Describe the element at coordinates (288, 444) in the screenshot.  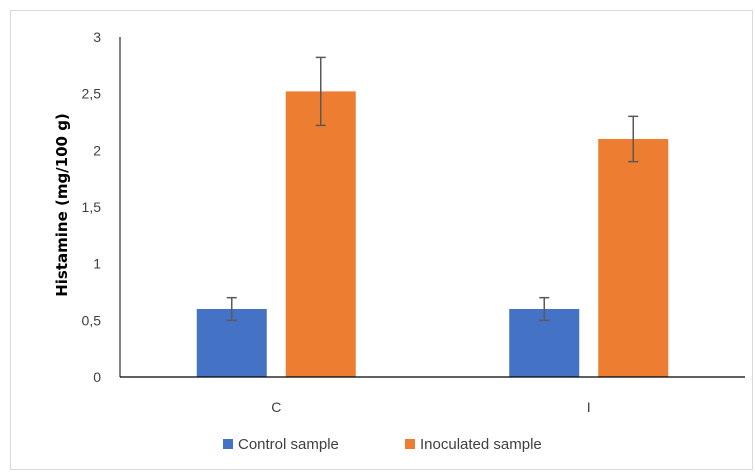
I see `legend-label: Control sample` at that location.